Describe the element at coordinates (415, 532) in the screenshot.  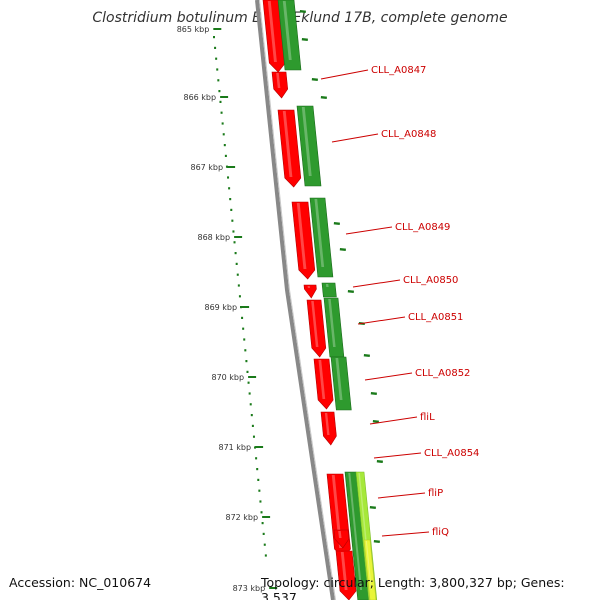
I see `gene-label: fliQ` at that location.